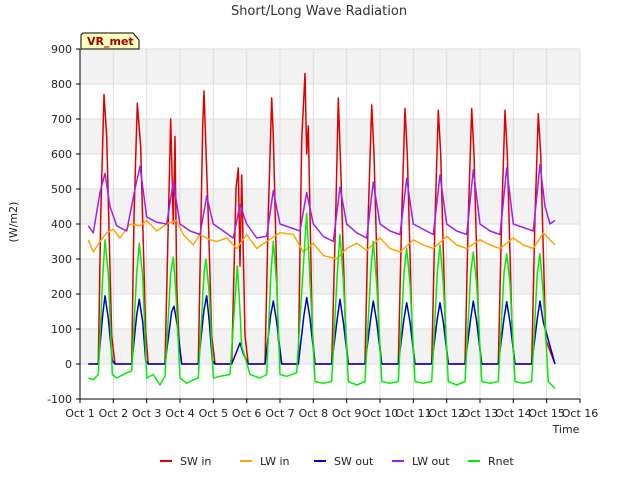  What do you see at coordinates (413, 413) in the screenshot?
I see `x-tick-label: Oct 11` at bounding box center [413, 413].